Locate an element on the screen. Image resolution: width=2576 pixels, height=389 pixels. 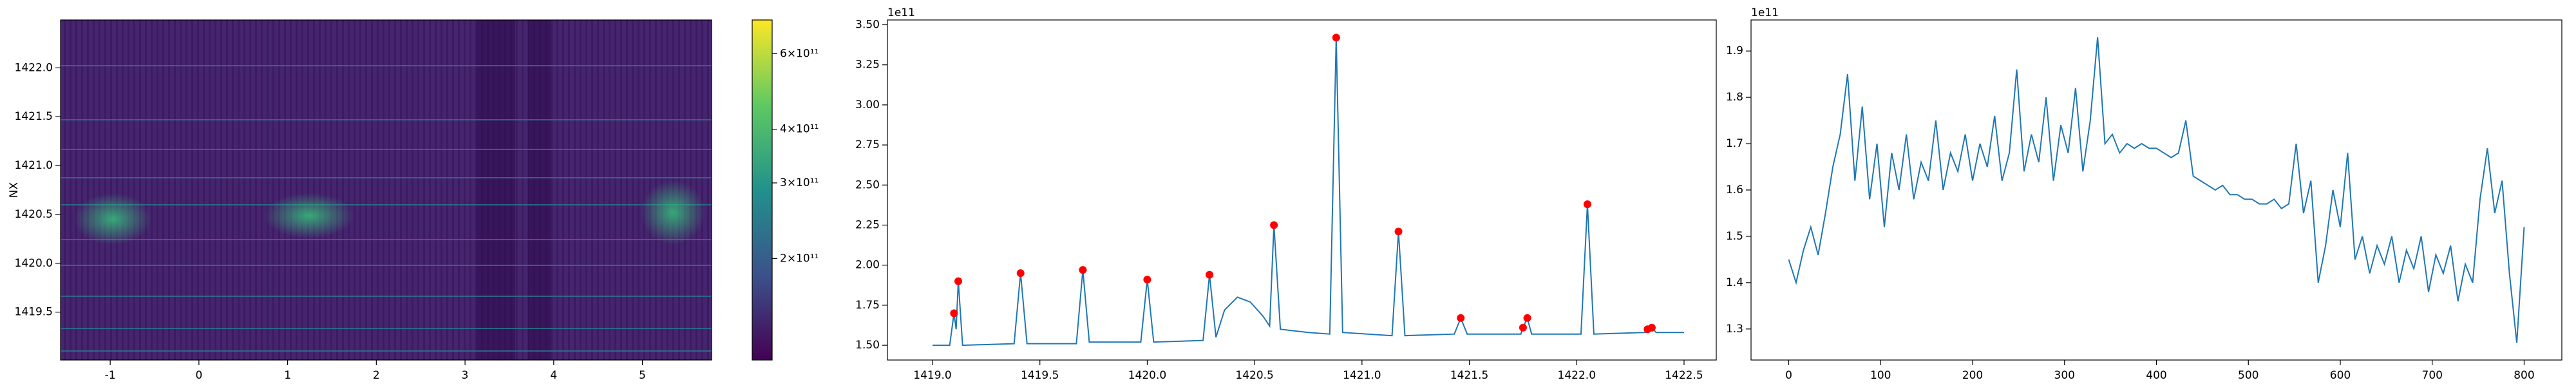
y-tick-label: 2.00 is located at coordinates (868, 265).